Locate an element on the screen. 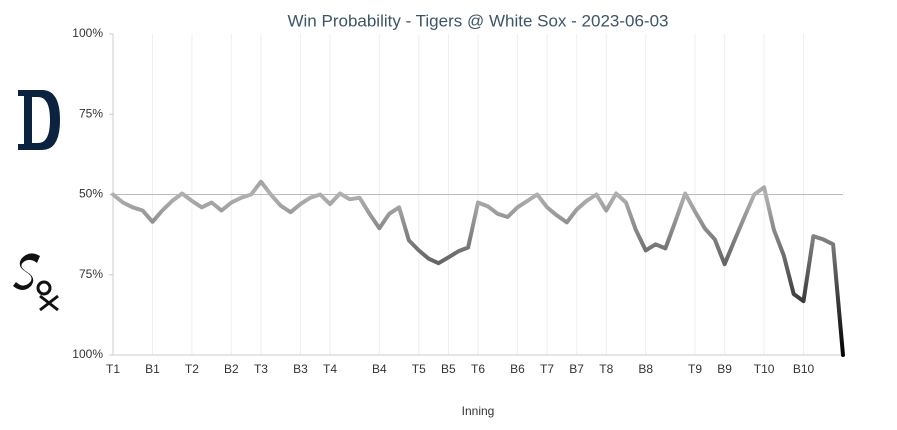 Image resolution: width=897 pixels, height=430 pixels. x-tick-label: T4 is located at coordinates (330, 369).